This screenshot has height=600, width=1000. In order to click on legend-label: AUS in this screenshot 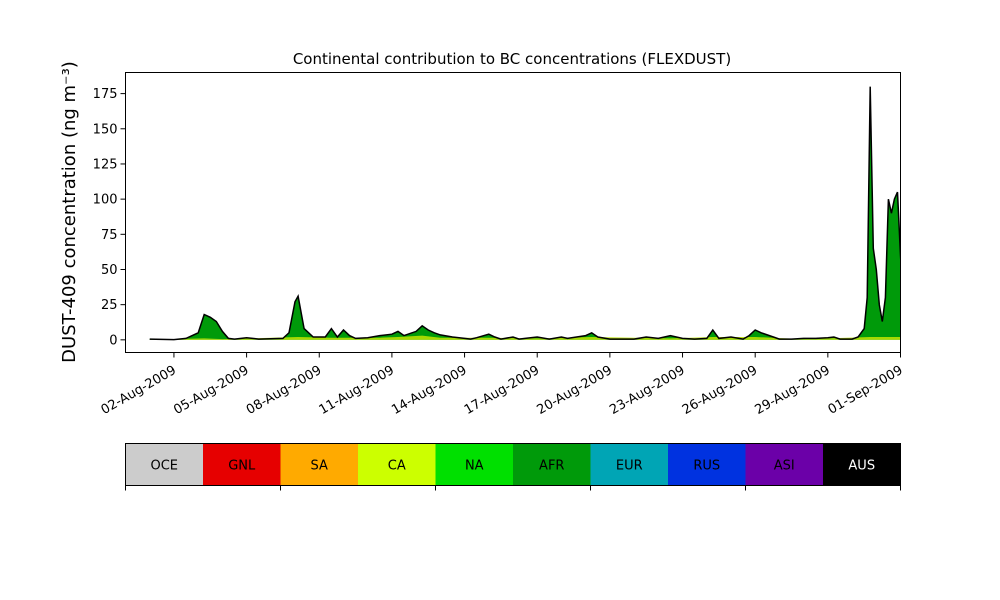, I will do `click(861, 466)`.